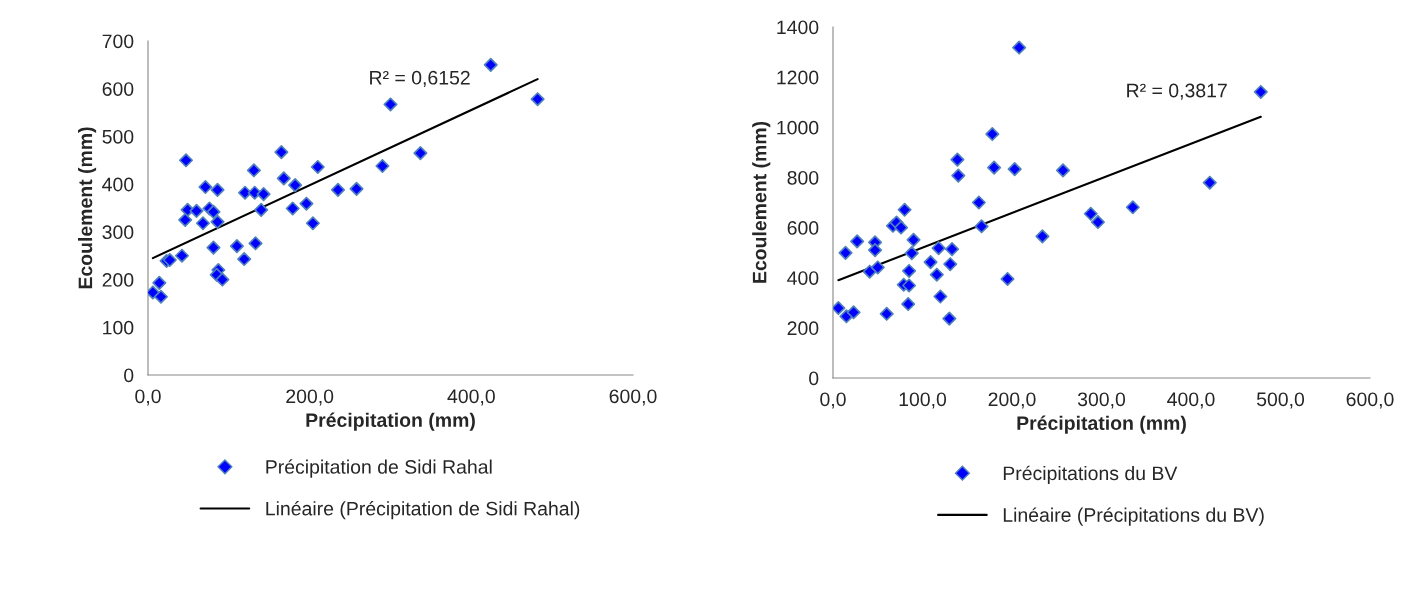  I want to click on y-tick-label: 1000, so click(798, 127).